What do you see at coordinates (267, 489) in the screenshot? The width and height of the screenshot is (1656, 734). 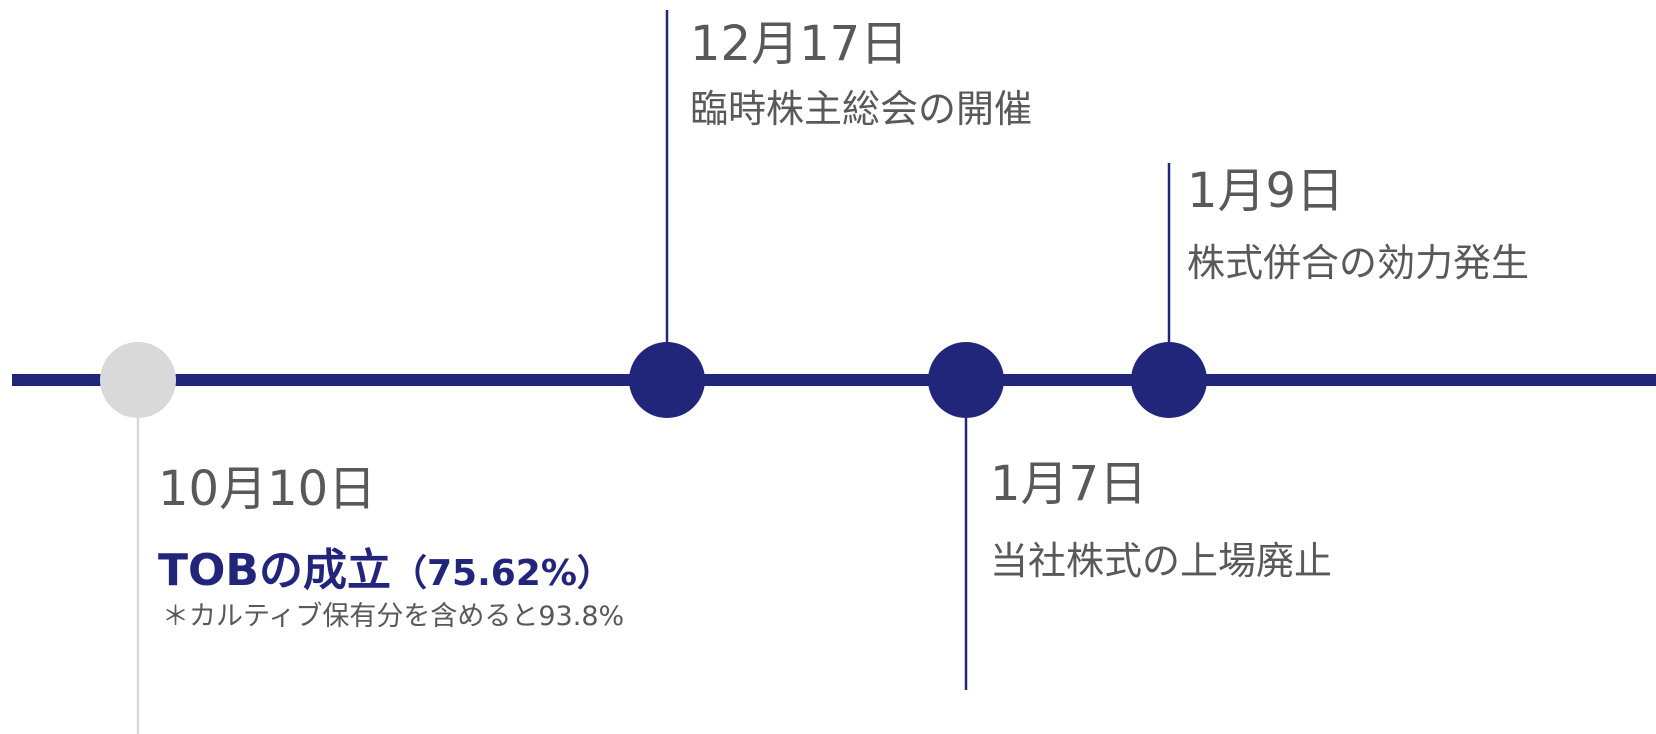 I see `event-date: 10月10日` at bounding box center [267, 489].